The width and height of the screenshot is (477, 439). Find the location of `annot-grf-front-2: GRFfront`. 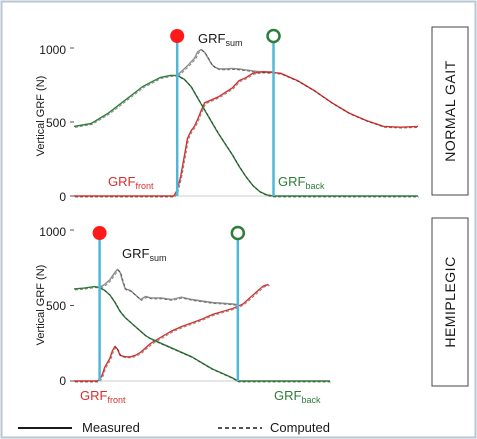

annot-grf-front-2: GRFfront is located at coordinates (103, 396).